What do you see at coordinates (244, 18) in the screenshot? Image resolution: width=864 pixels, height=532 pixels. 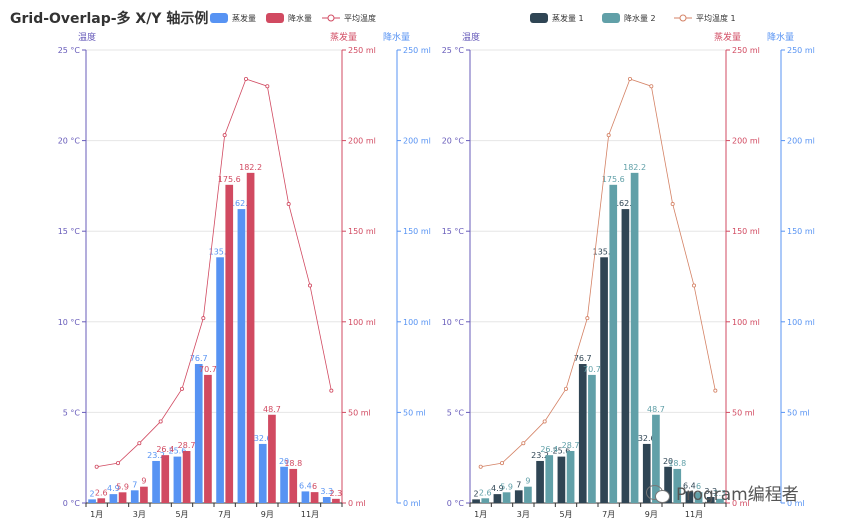 I see `legend-label: 蒸发量` at bounding box center [244, 18].